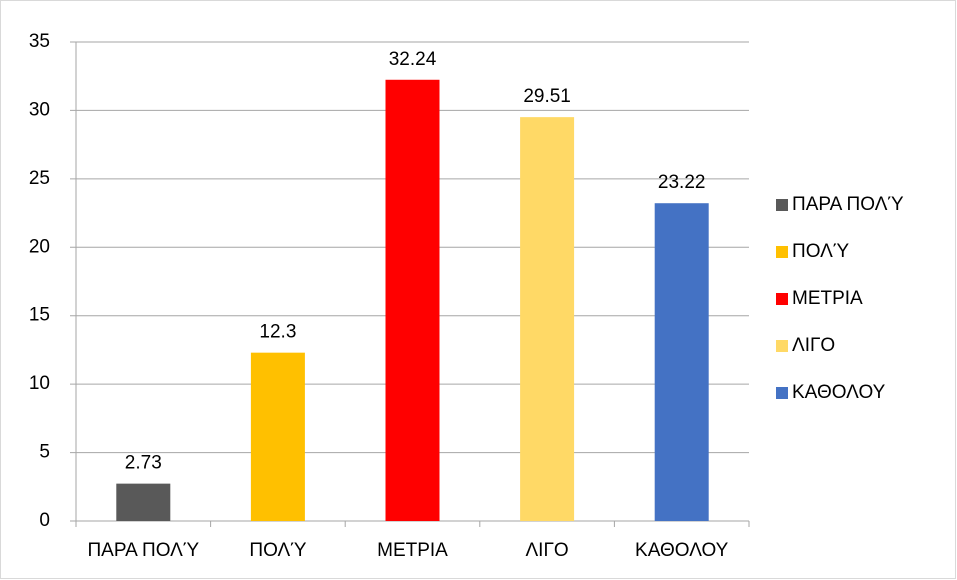 This screenshot has height=580, width=957. Describe the element at coordinates (682, 550) in the screenshot. I see `x-tick-label: ΚΑΘΟΛΟΥ` at that location.